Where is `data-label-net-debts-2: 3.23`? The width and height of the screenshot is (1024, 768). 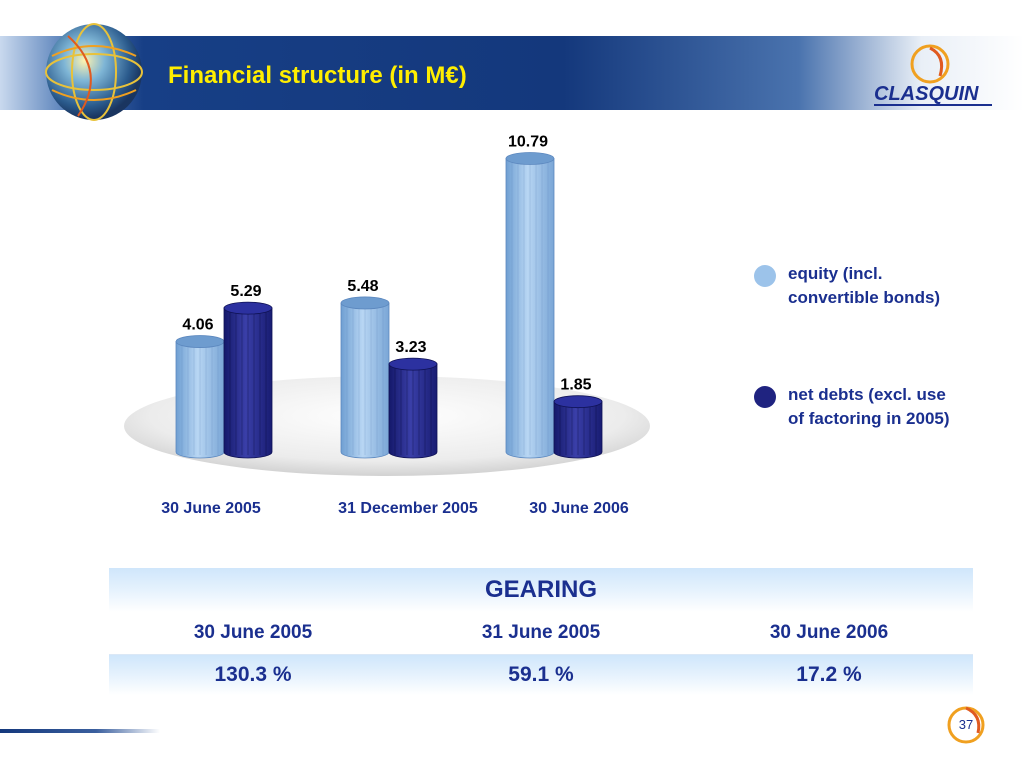 data-label-net-debts-2: 3.23 is located at coordinates (410, 347).